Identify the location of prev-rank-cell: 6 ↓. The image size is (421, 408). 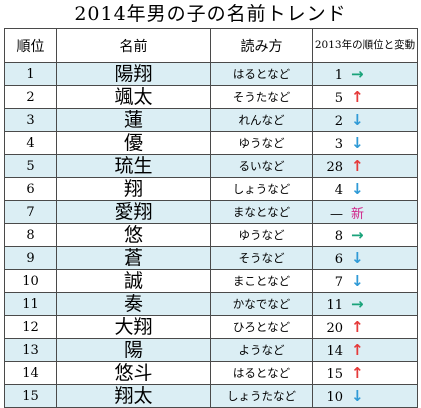
(365, 258).